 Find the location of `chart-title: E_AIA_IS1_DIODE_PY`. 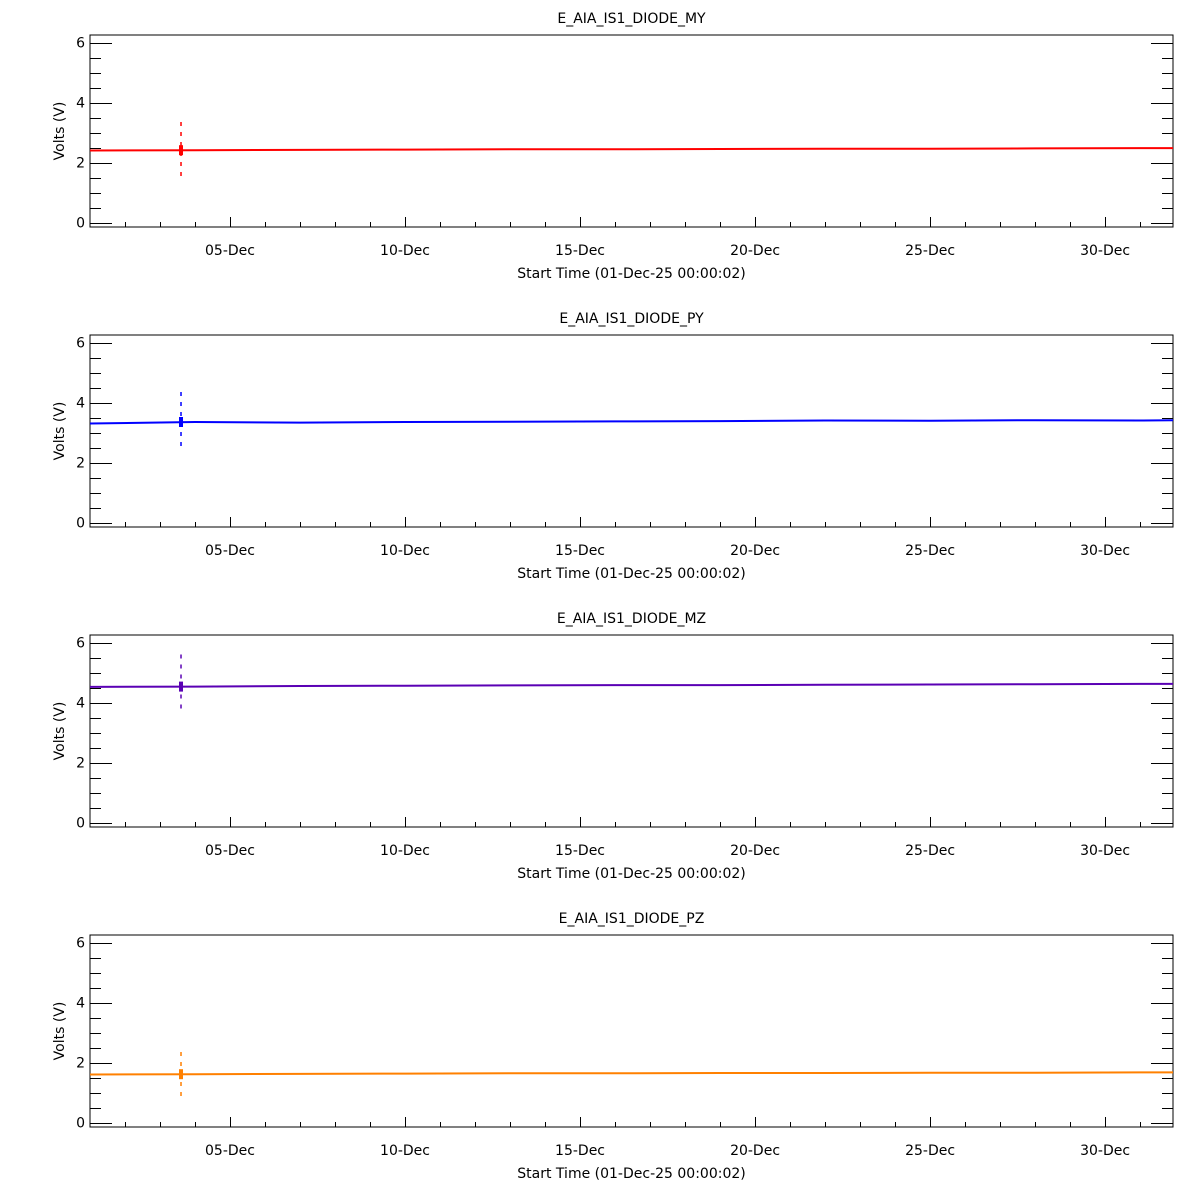

chart-title: E_AIA_IS1_DIODE_PY is located at coordinates (631, 319).